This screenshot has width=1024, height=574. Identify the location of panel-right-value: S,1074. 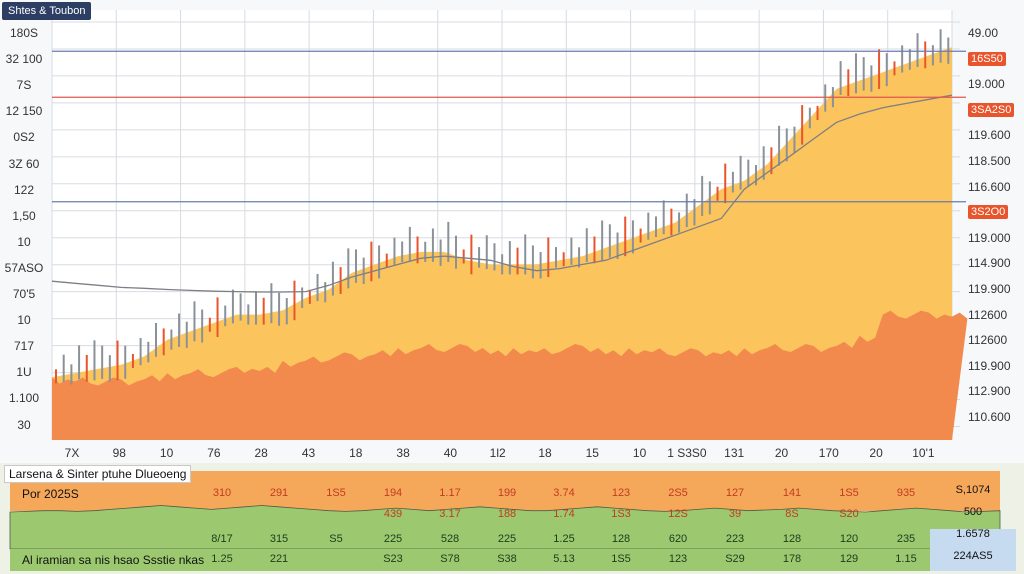
(973, 490).